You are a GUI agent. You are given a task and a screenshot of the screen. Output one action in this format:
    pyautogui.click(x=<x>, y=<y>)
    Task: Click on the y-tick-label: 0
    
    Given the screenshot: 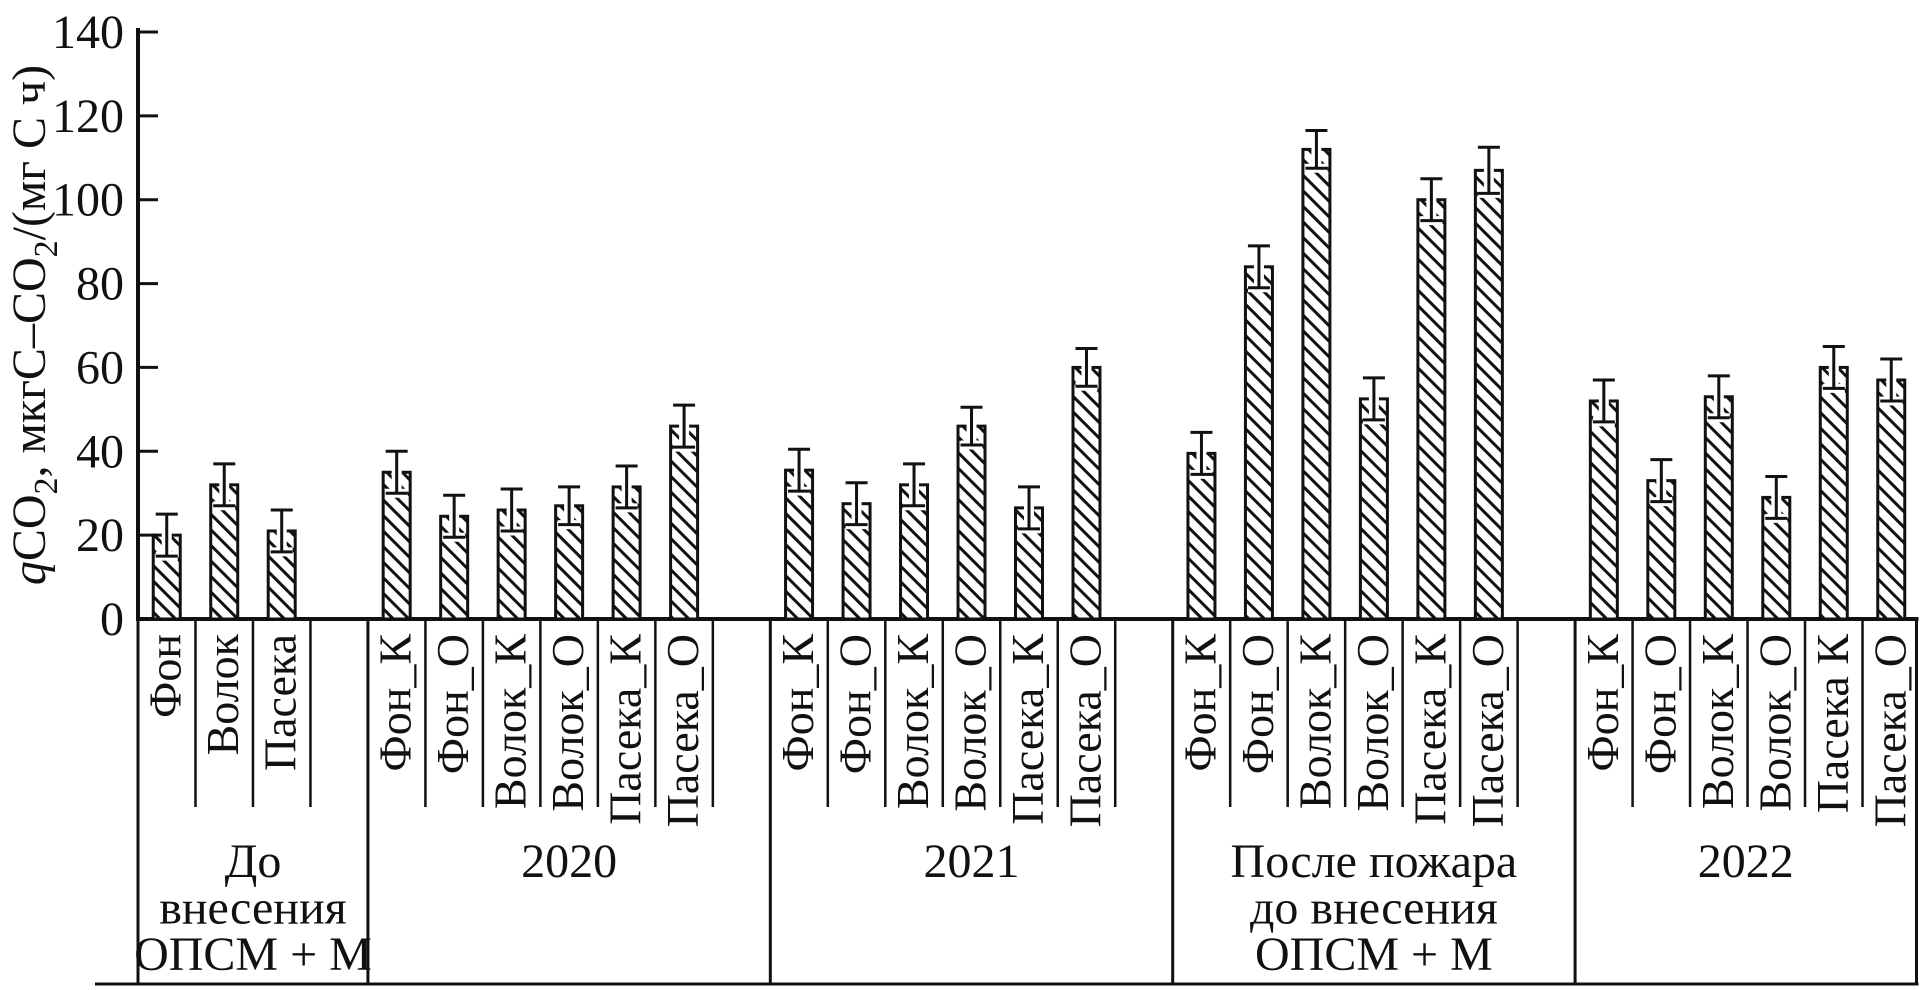 What is the action you would take?
    pyautogui.click(x=112, y=619)
    